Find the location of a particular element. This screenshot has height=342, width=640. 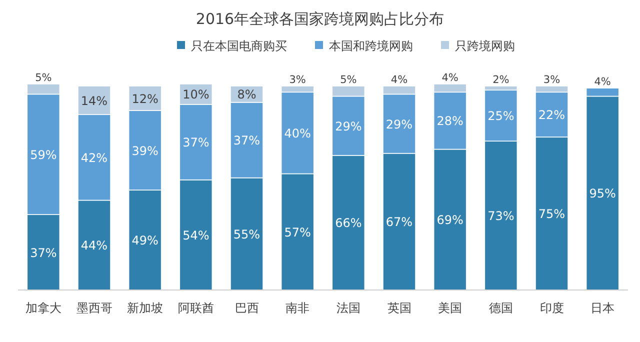

chart-title: 2016年全球各国家跨境网购占比分布 is located at coordinates (320, 19).